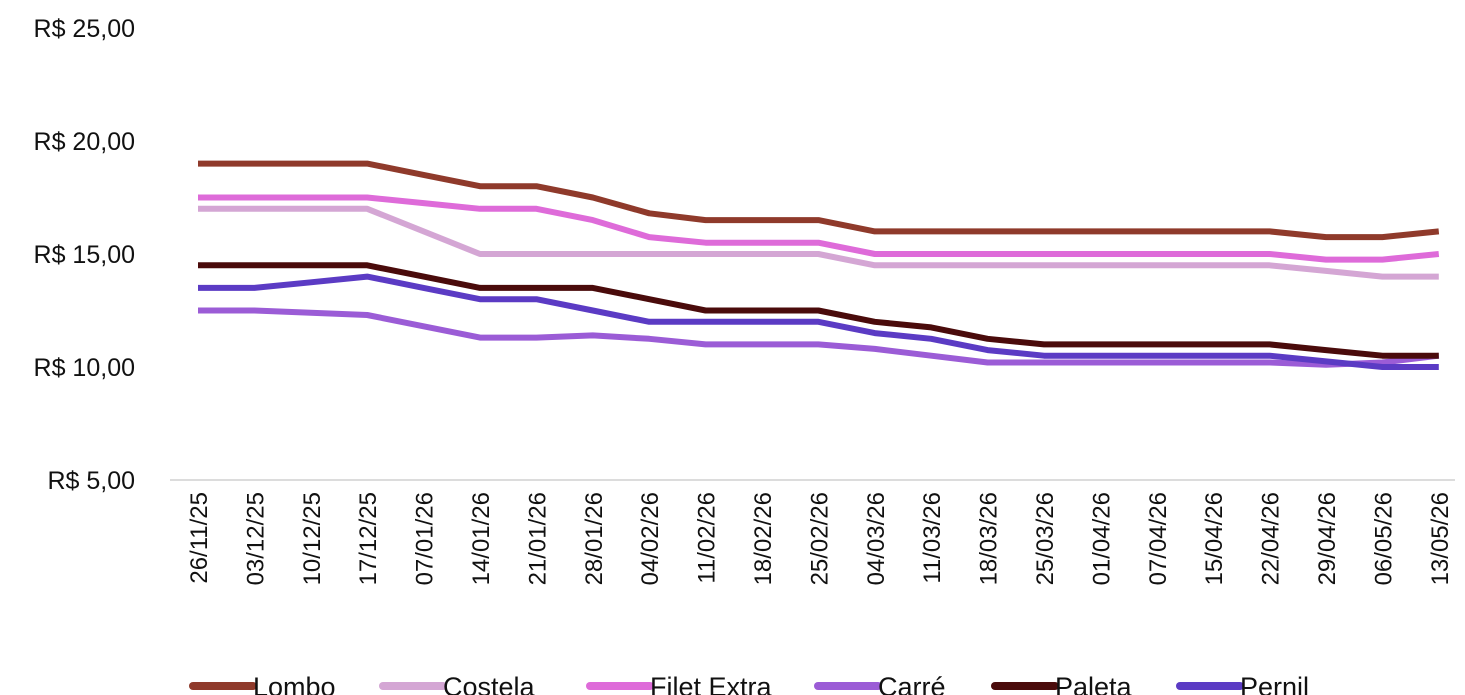 This screenshot has height=695, width=1465. I want to click on y-tick-label: R$ 15,00, so click(84, 255).